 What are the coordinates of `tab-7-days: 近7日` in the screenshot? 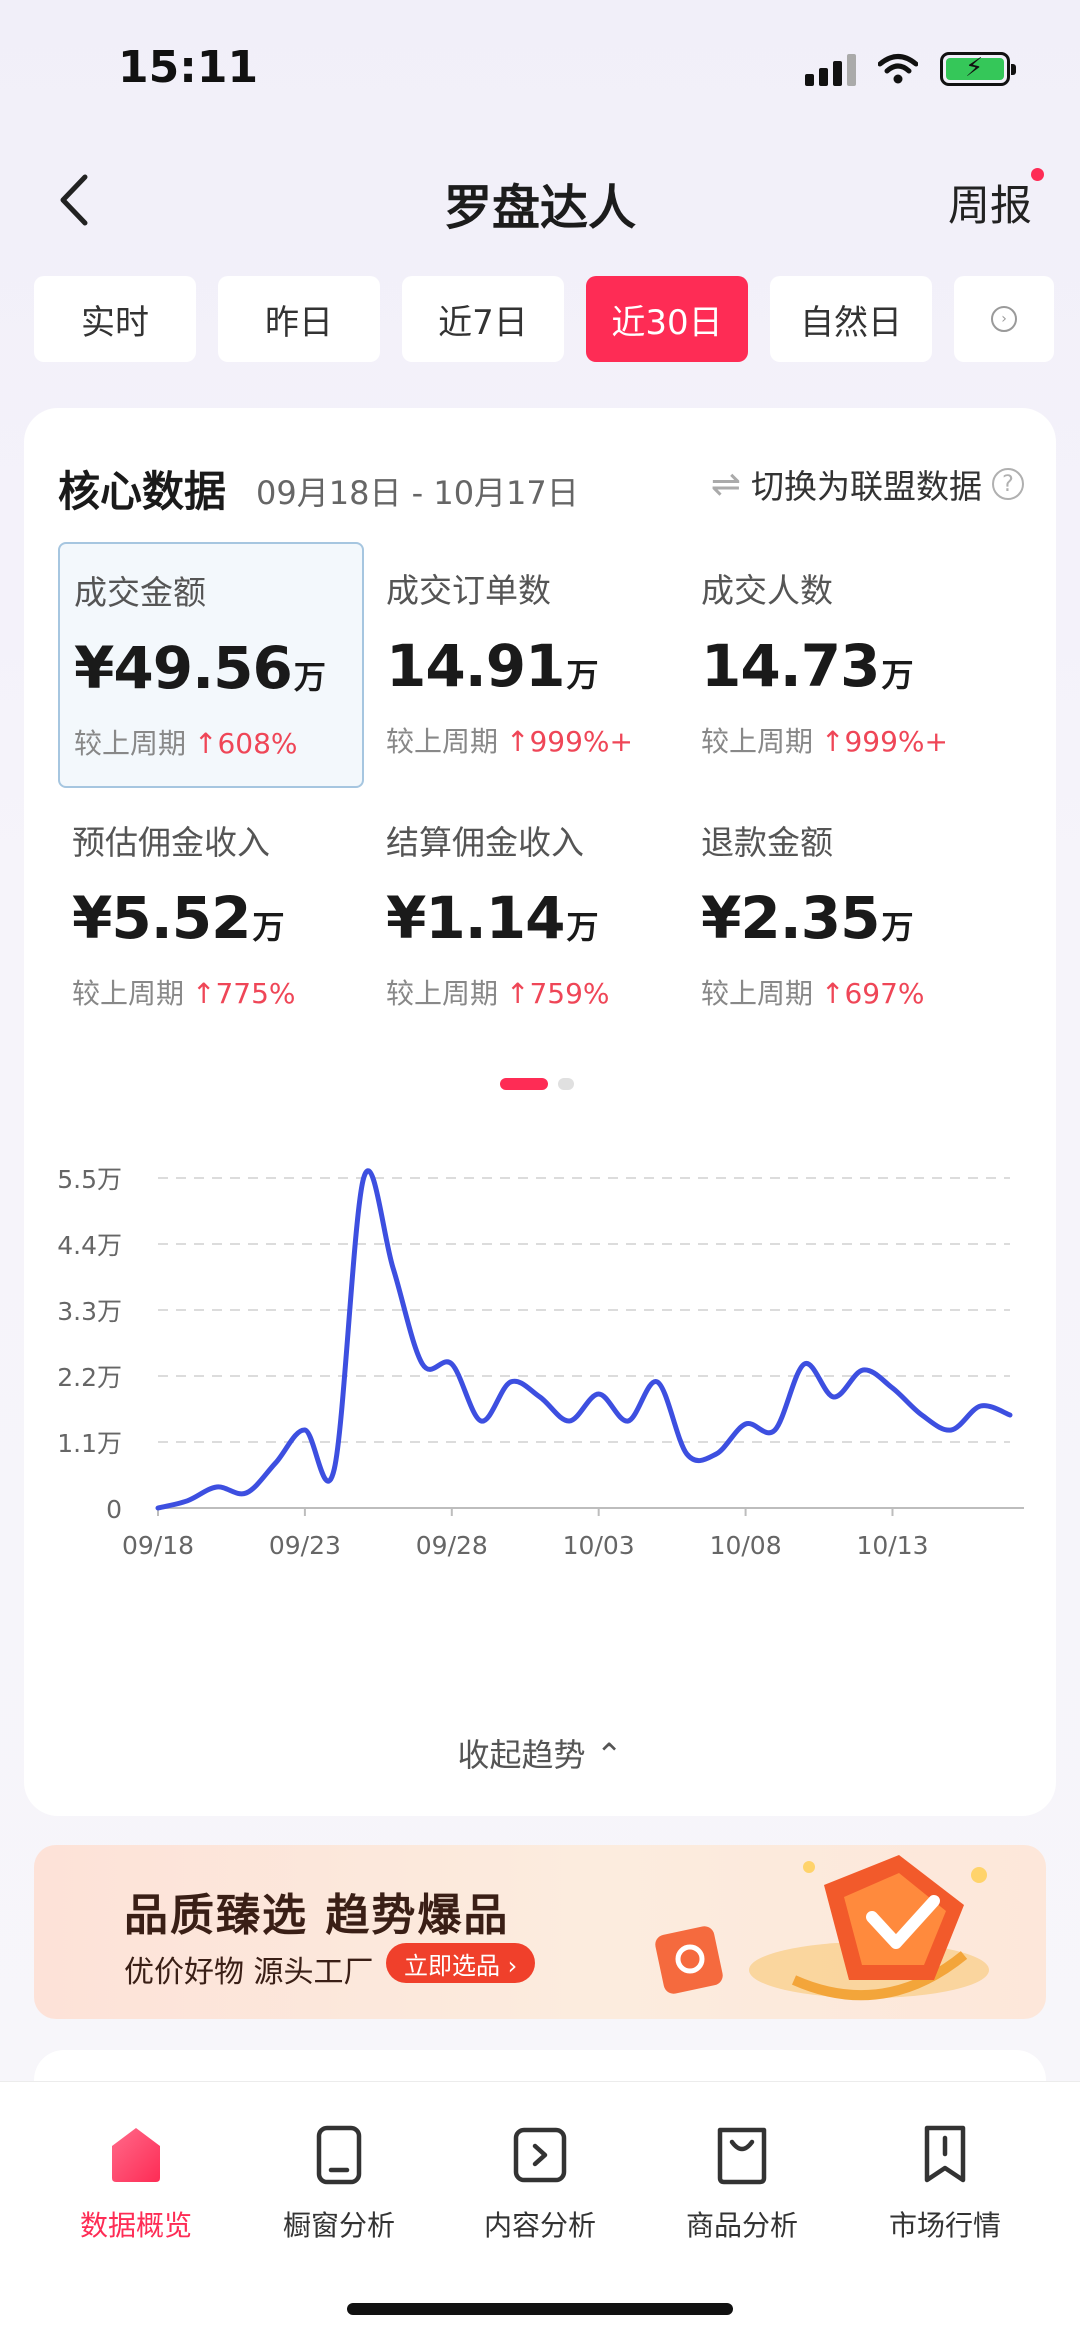 It's located at (483, 319).